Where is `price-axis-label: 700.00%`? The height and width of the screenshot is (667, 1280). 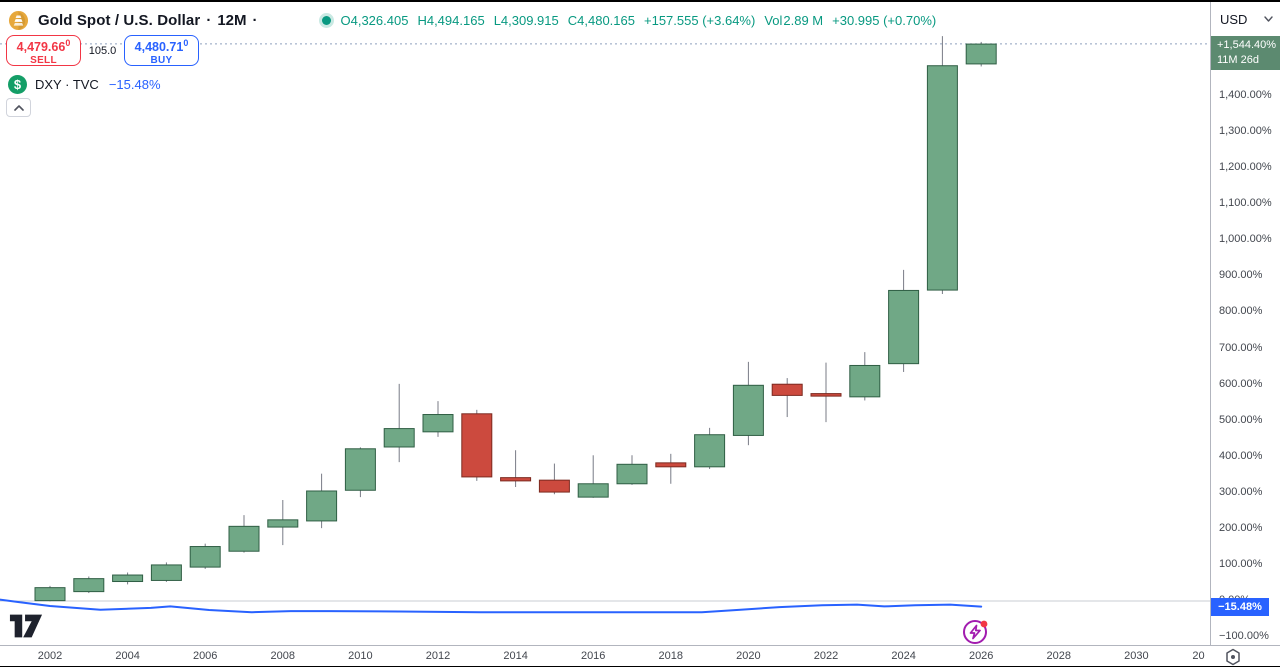
price-axis-label: 700.00% is located at coordinates (1241, 347).